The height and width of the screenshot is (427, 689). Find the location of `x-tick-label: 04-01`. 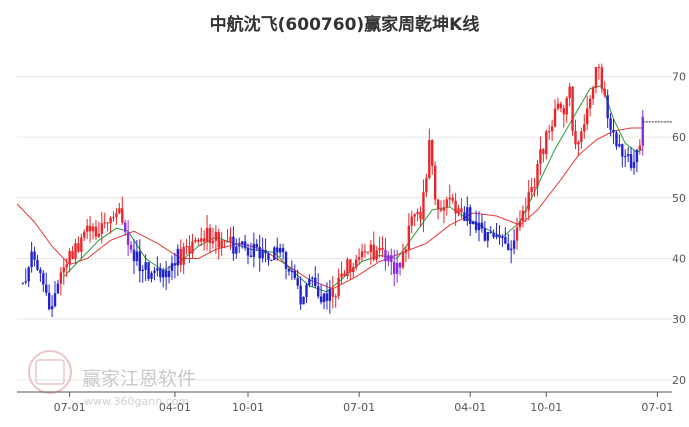

x-tick-label: 04-01 is located at coordinates (470, 407).